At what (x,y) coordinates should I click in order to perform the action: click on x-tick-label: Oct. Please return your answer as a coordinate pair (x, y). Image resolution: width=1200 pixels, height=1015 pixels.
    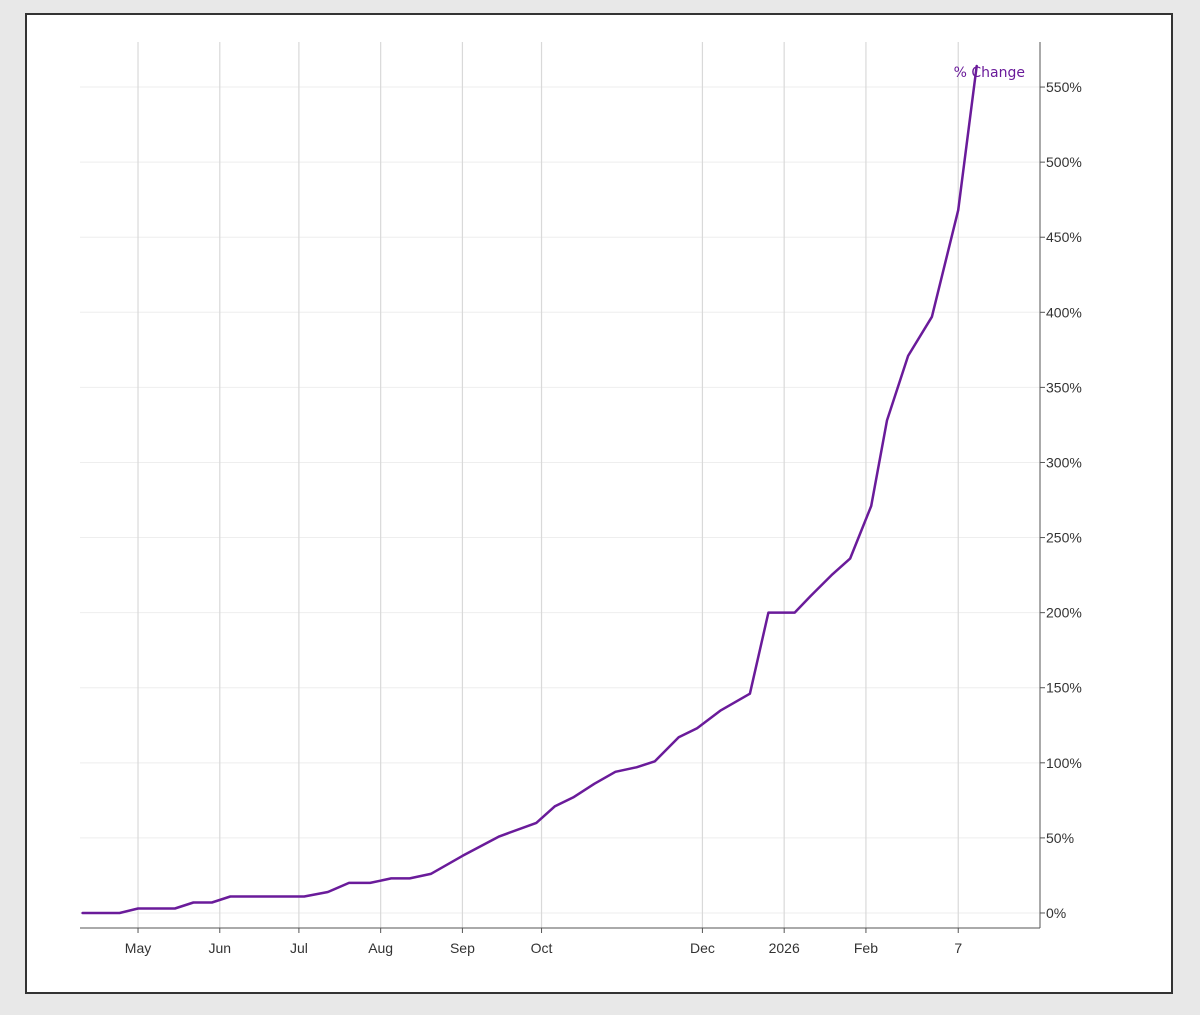
    Looking at the image, I should click on (542, 948).